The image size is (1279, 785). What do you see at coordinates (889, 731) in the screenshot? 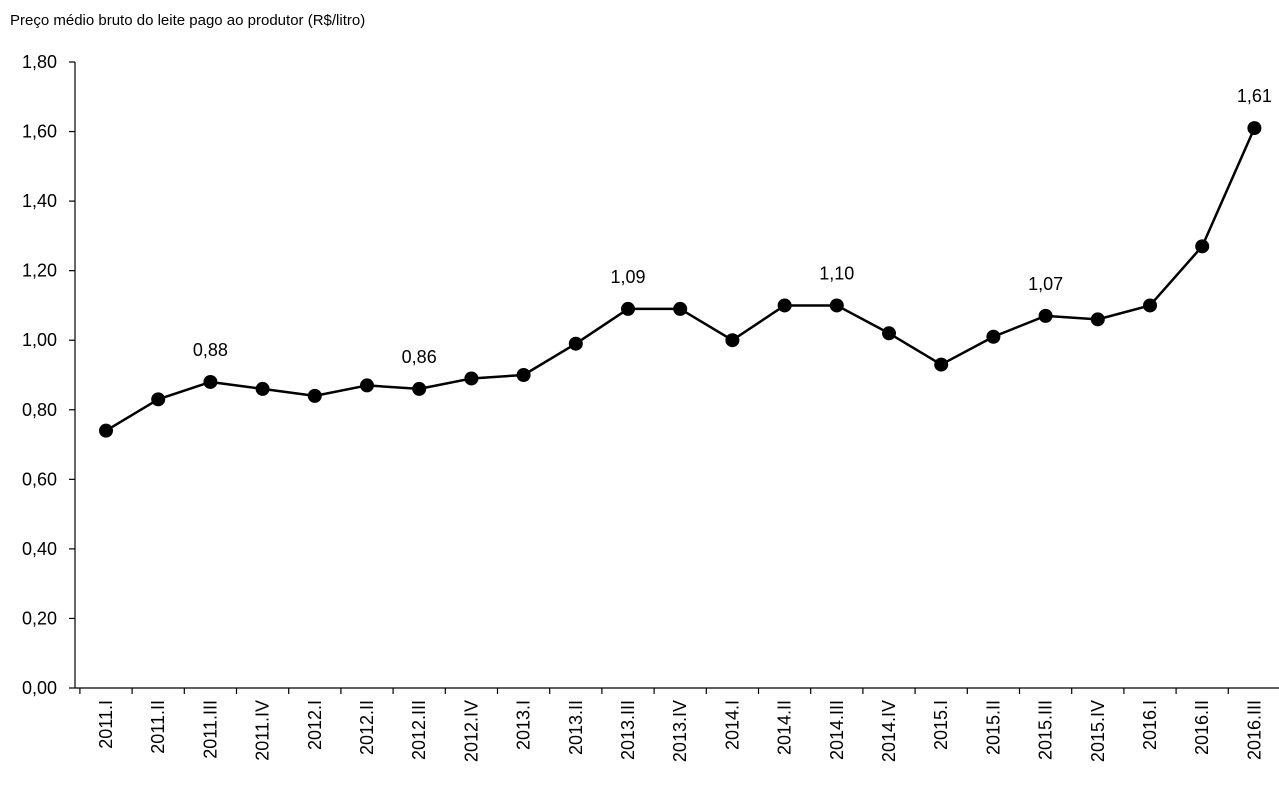
I see `x-tick-label: 2014.IV` at bounding box center [889, 731].